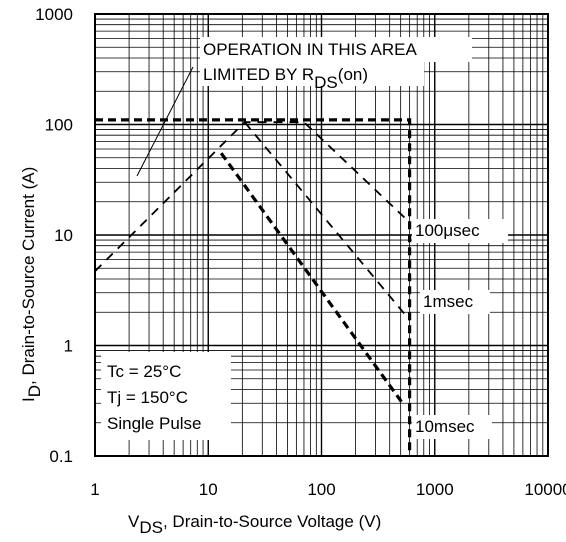  What do you see at coordinates (445, 426) in the screenshot?
I see `label-10msec: 10msec` at bounding box center [445, 426].